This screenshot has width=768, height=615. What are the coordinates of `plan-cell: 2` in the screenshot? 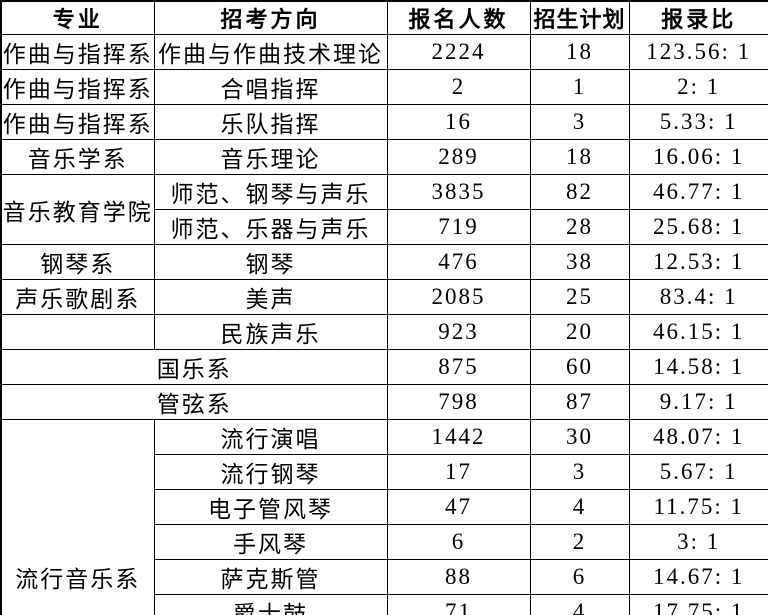 It's located at (579, 542).